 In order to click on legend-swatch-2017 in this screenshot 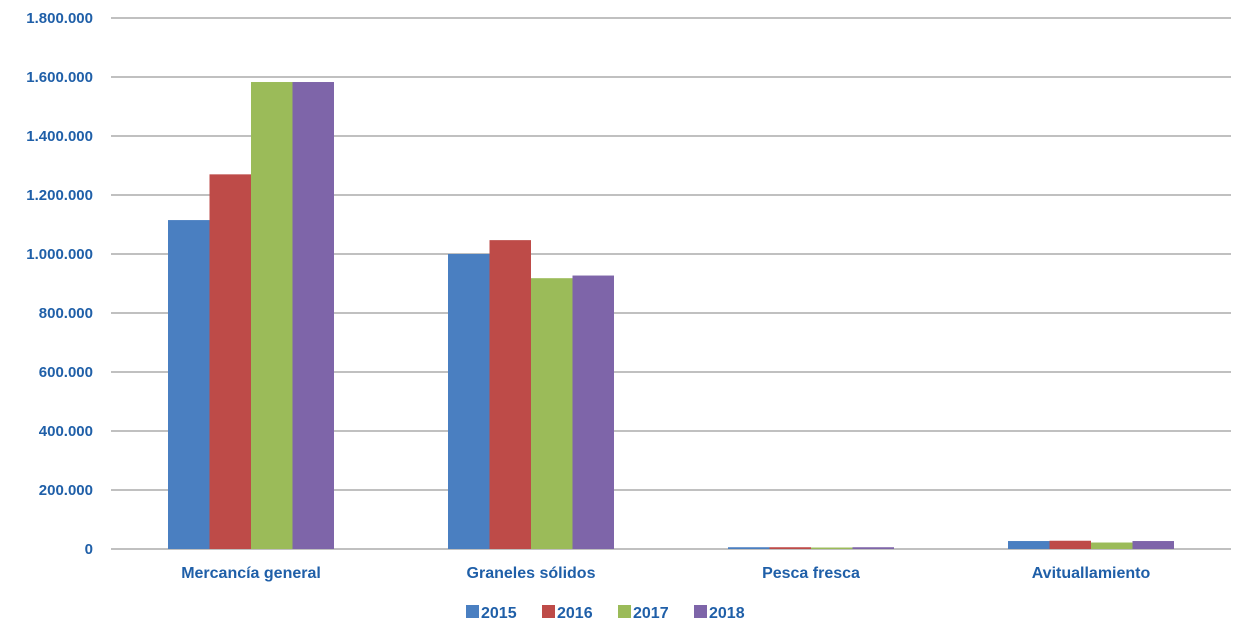, I will do `click(624, 611)`.